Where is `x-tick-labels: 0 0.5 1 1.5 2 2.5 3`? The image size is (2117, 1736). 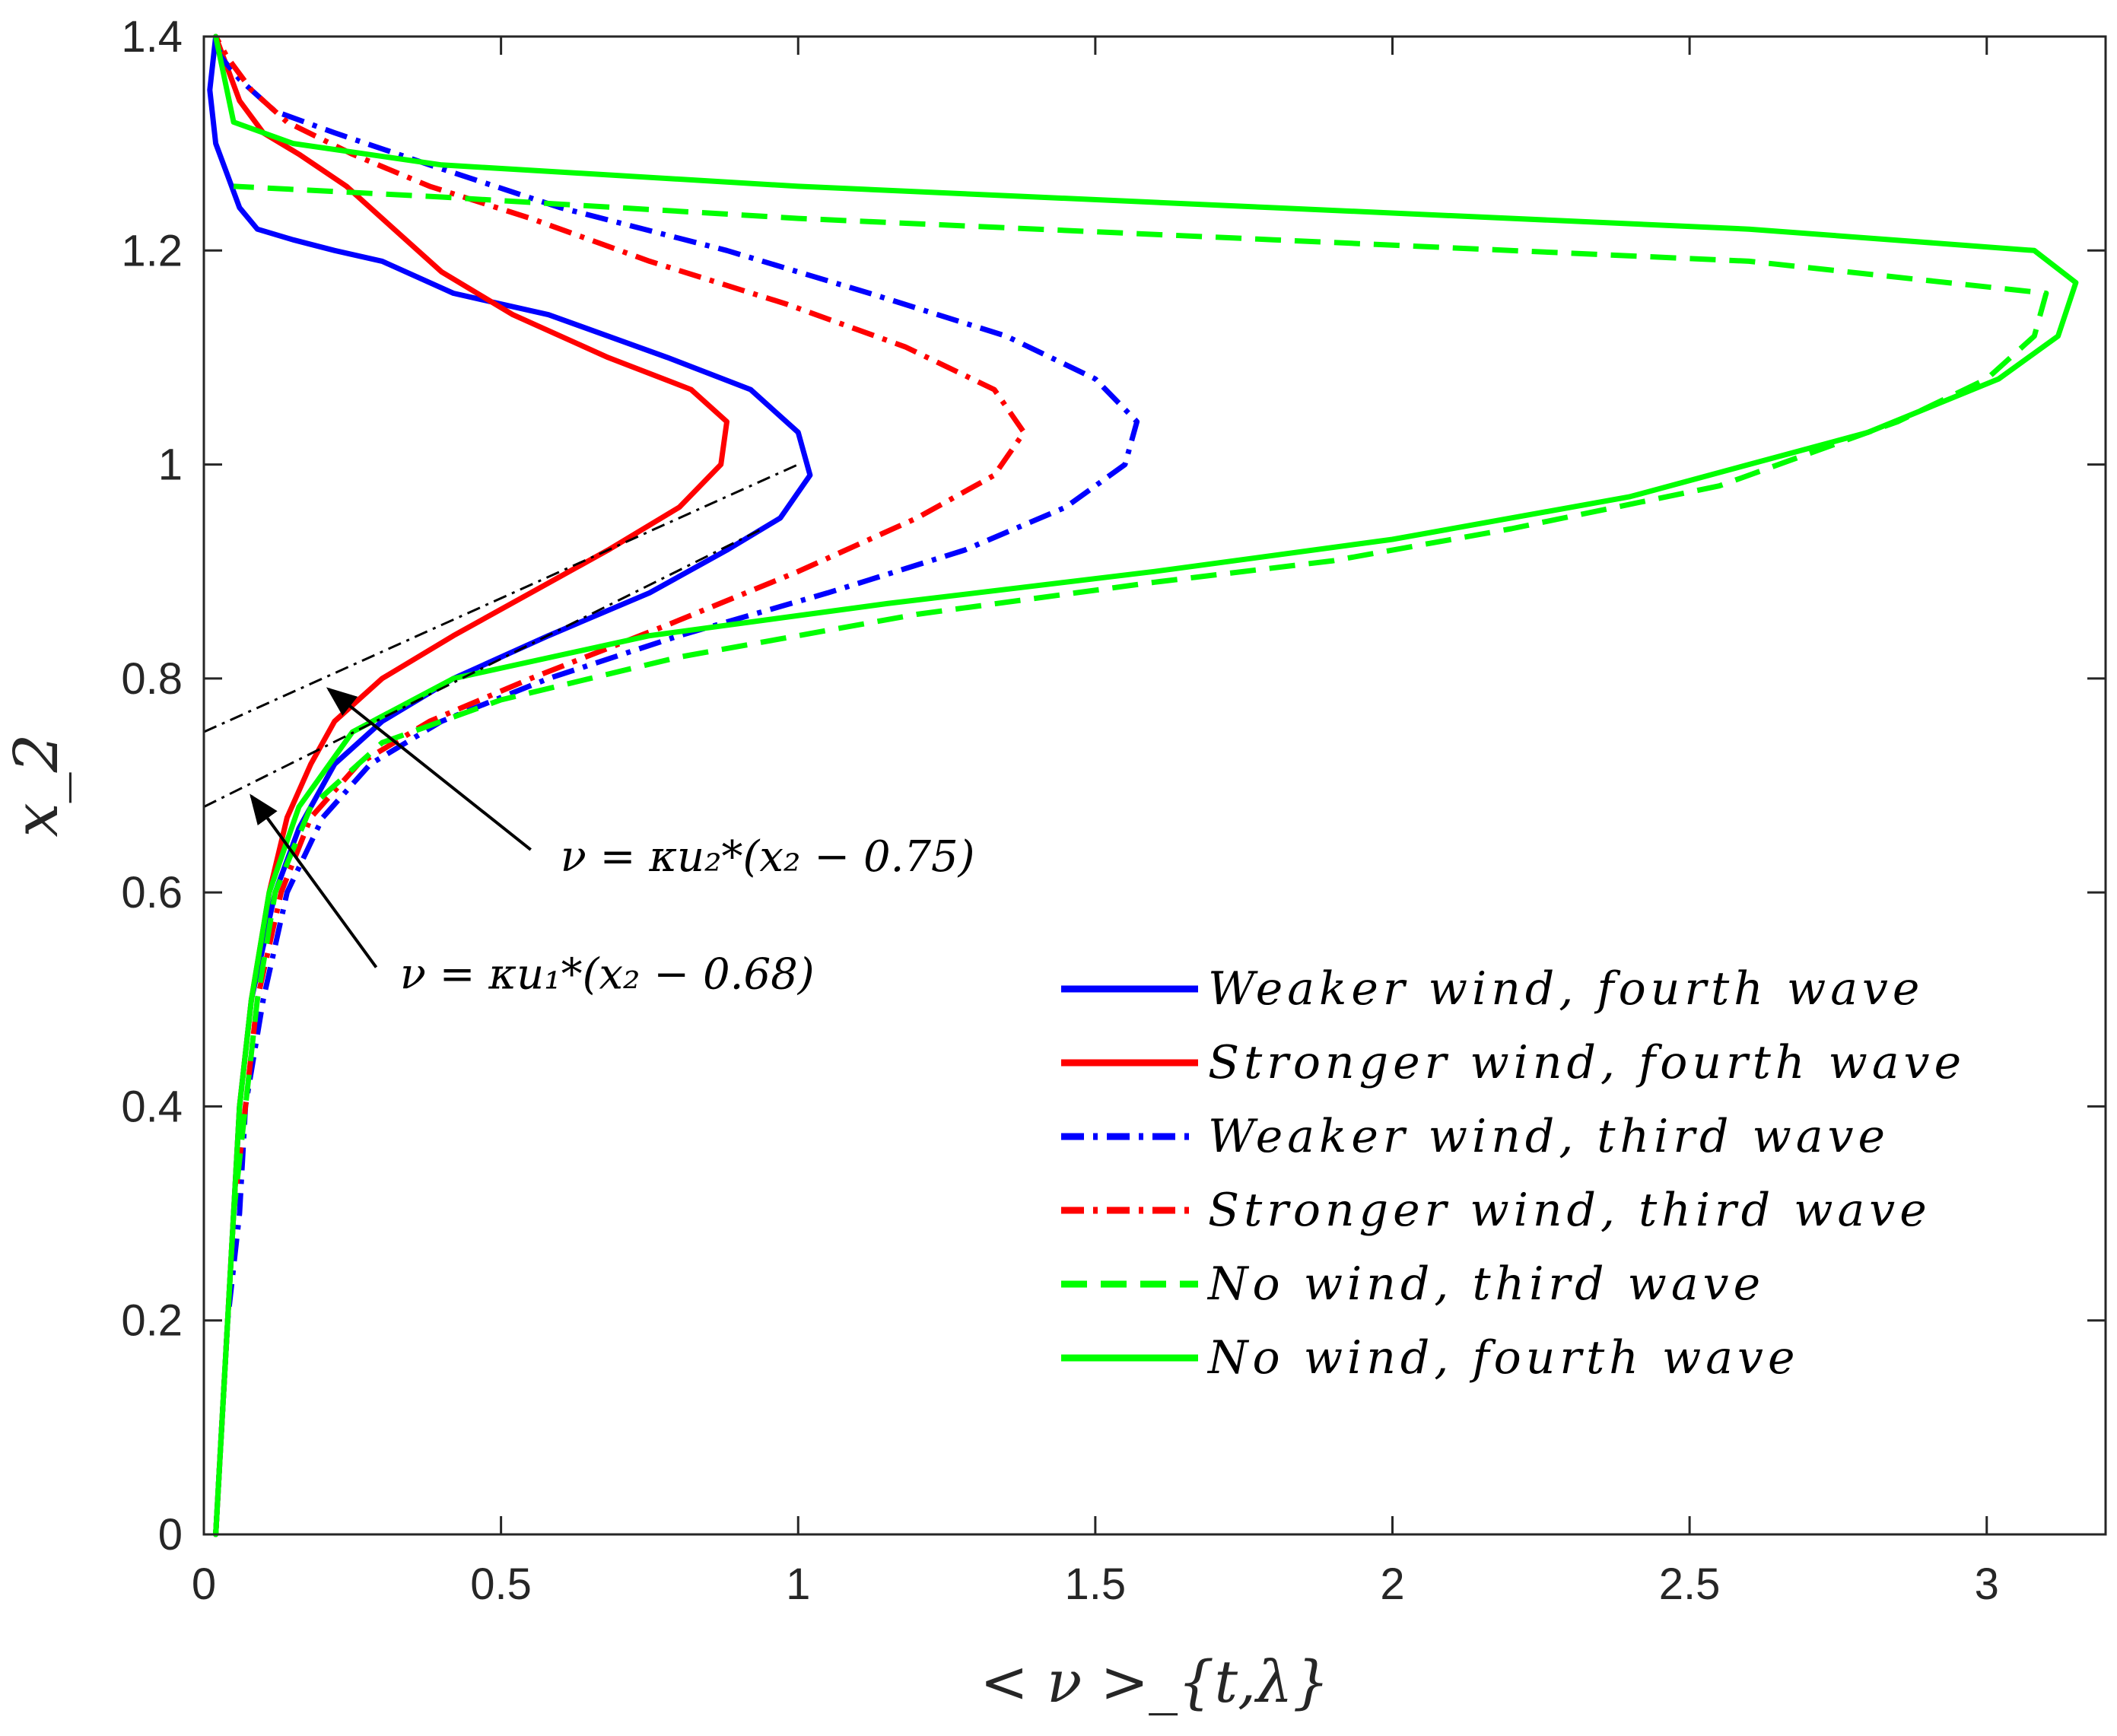
x-tick-labels: 0 0.5 1 1.5 2 2.5 3 is located at coordinates (1095, 1584).